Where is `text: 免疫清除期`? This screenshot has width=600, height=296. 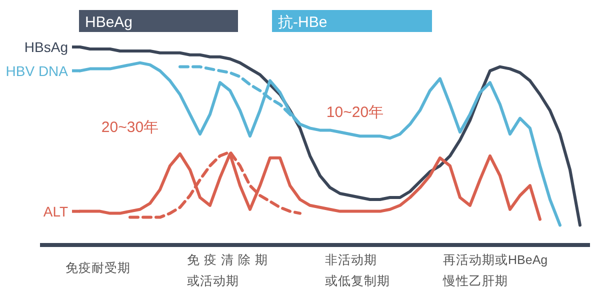 text: 免疫清除期 is located at coordinates (229, 260).